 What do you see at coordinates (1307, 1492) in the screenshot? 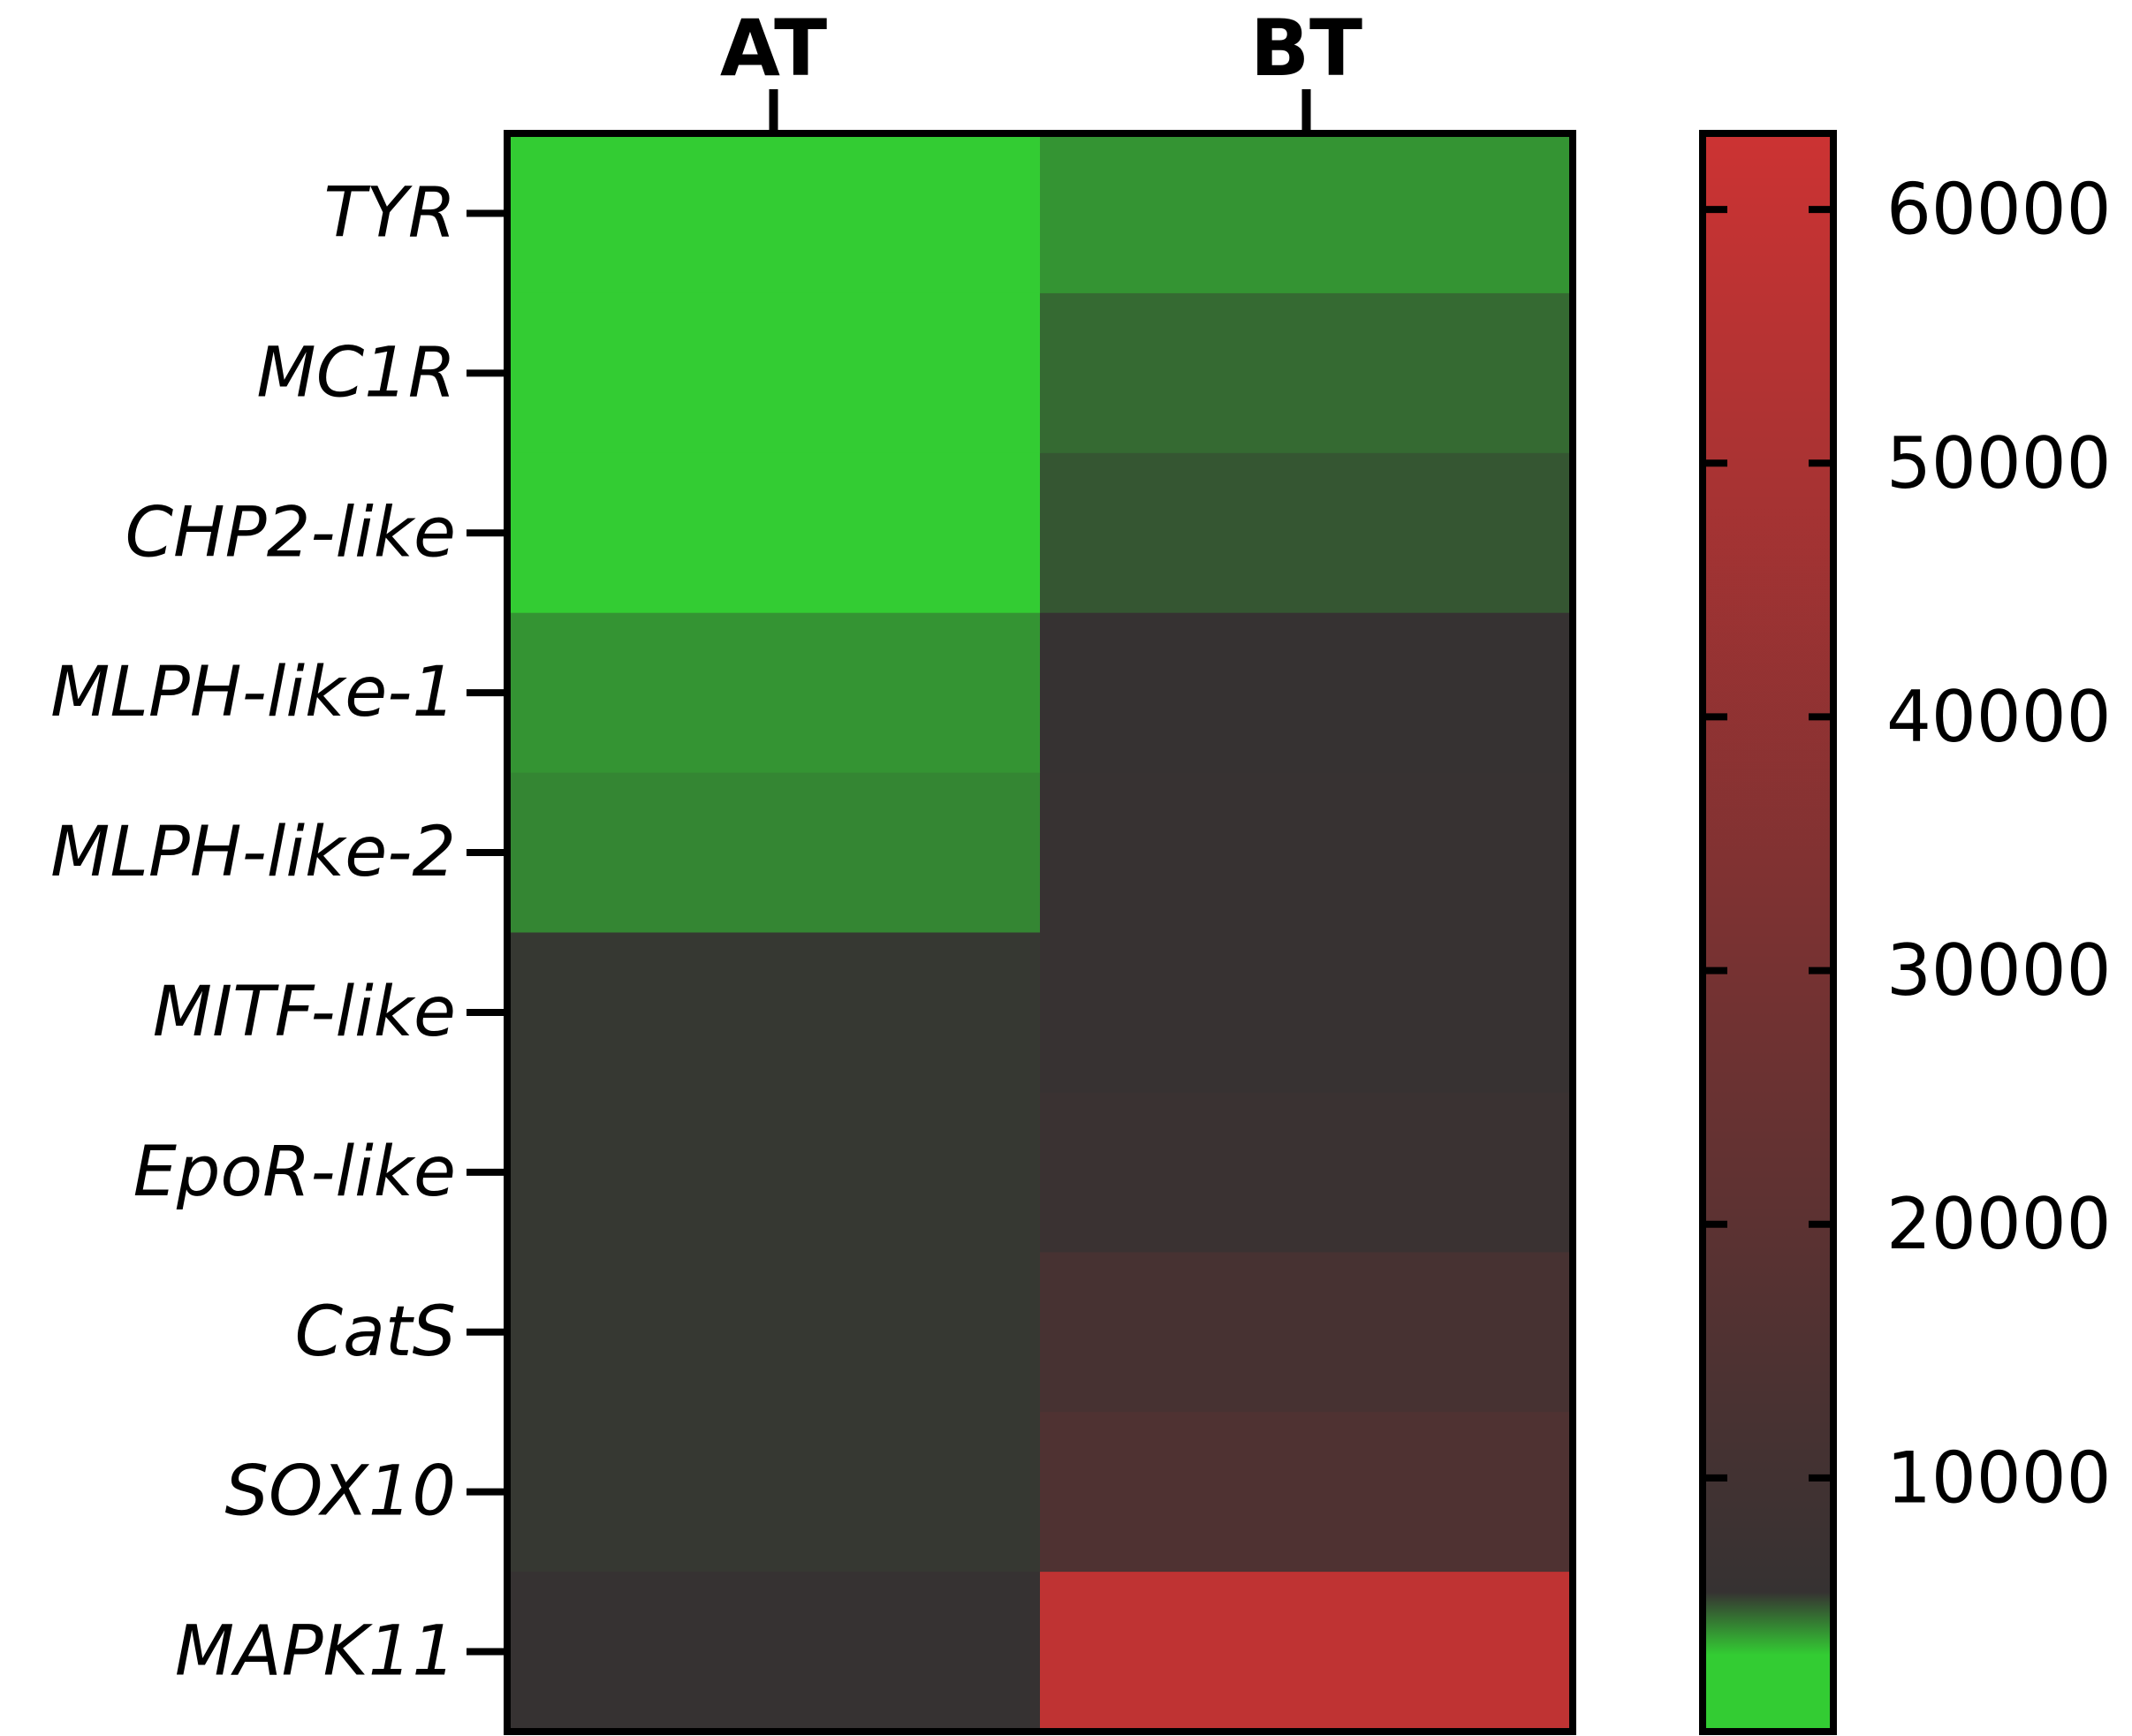
I see `heatmap-cell-sox10-bt` at bounding box center [1307, 1492].